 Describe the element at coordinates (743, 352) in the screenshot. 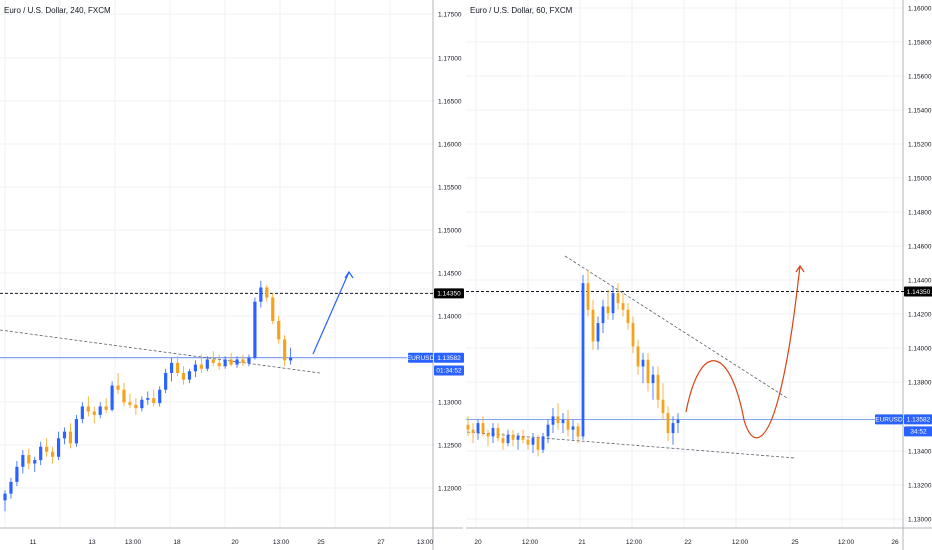

I see `projection-path` at that location.